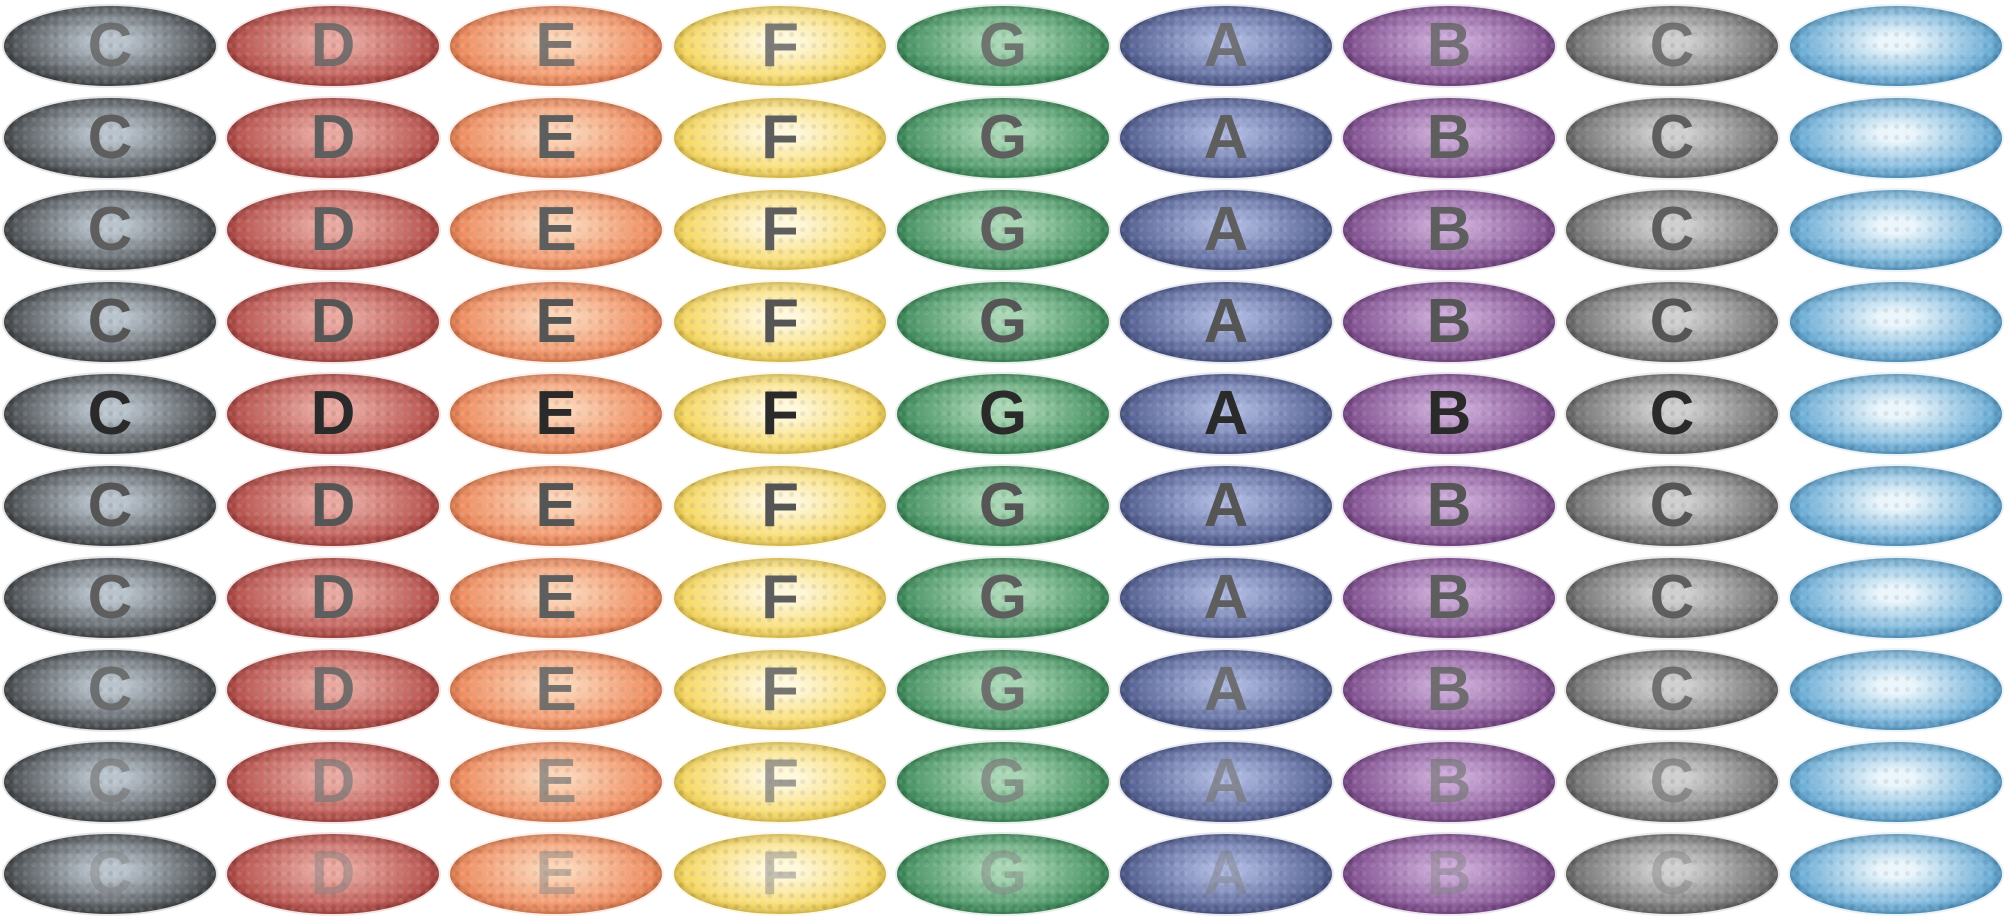 This screenshot has width=2007, height=920. What do you see at coordinates (1449, 505) in the screenshot?
I see `note-letter: B` at bounding box center [1449, 505].